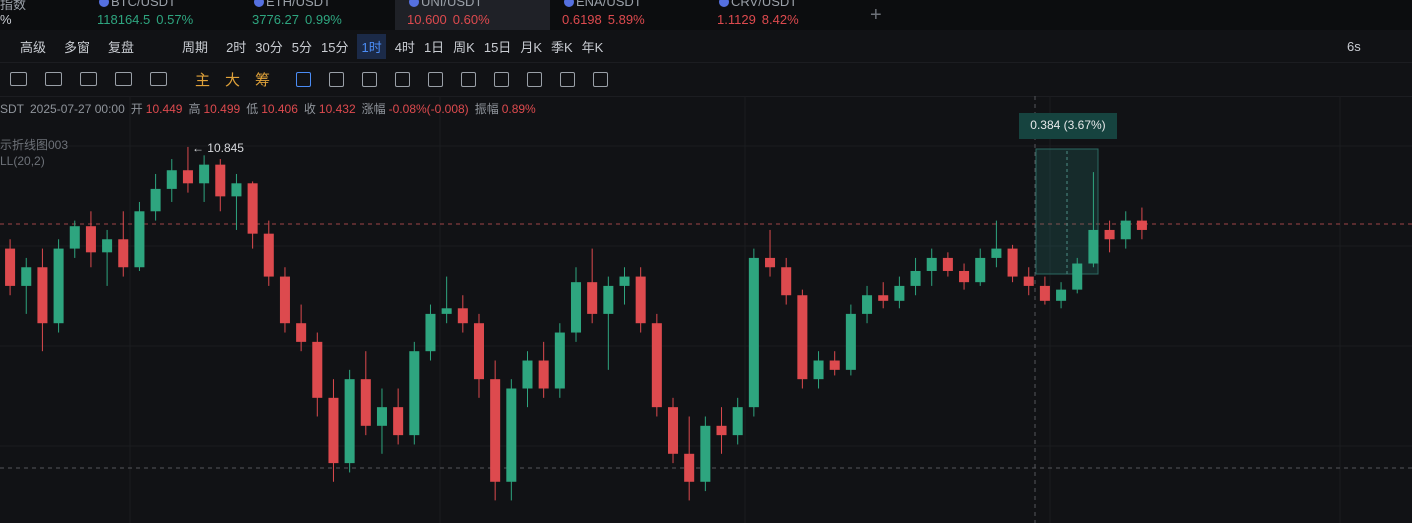 Image resolution: width=1412 pixels, height=523 pixels. I want to click on field-label: 低, so click(252, 109).